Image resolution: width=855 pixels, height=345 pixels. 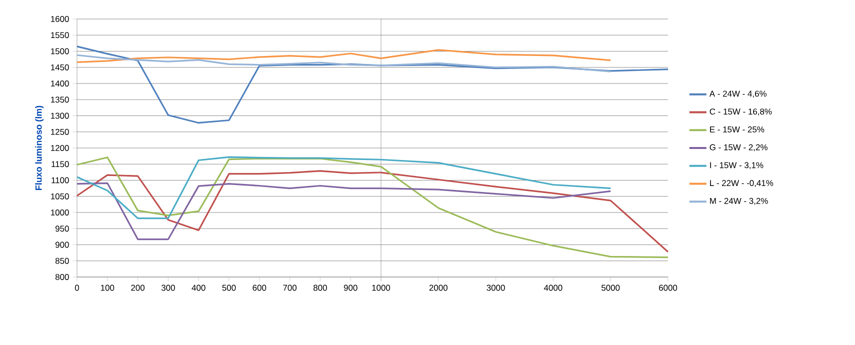 I want to click on x-tick-label: 300, so click(x=168, y=287).